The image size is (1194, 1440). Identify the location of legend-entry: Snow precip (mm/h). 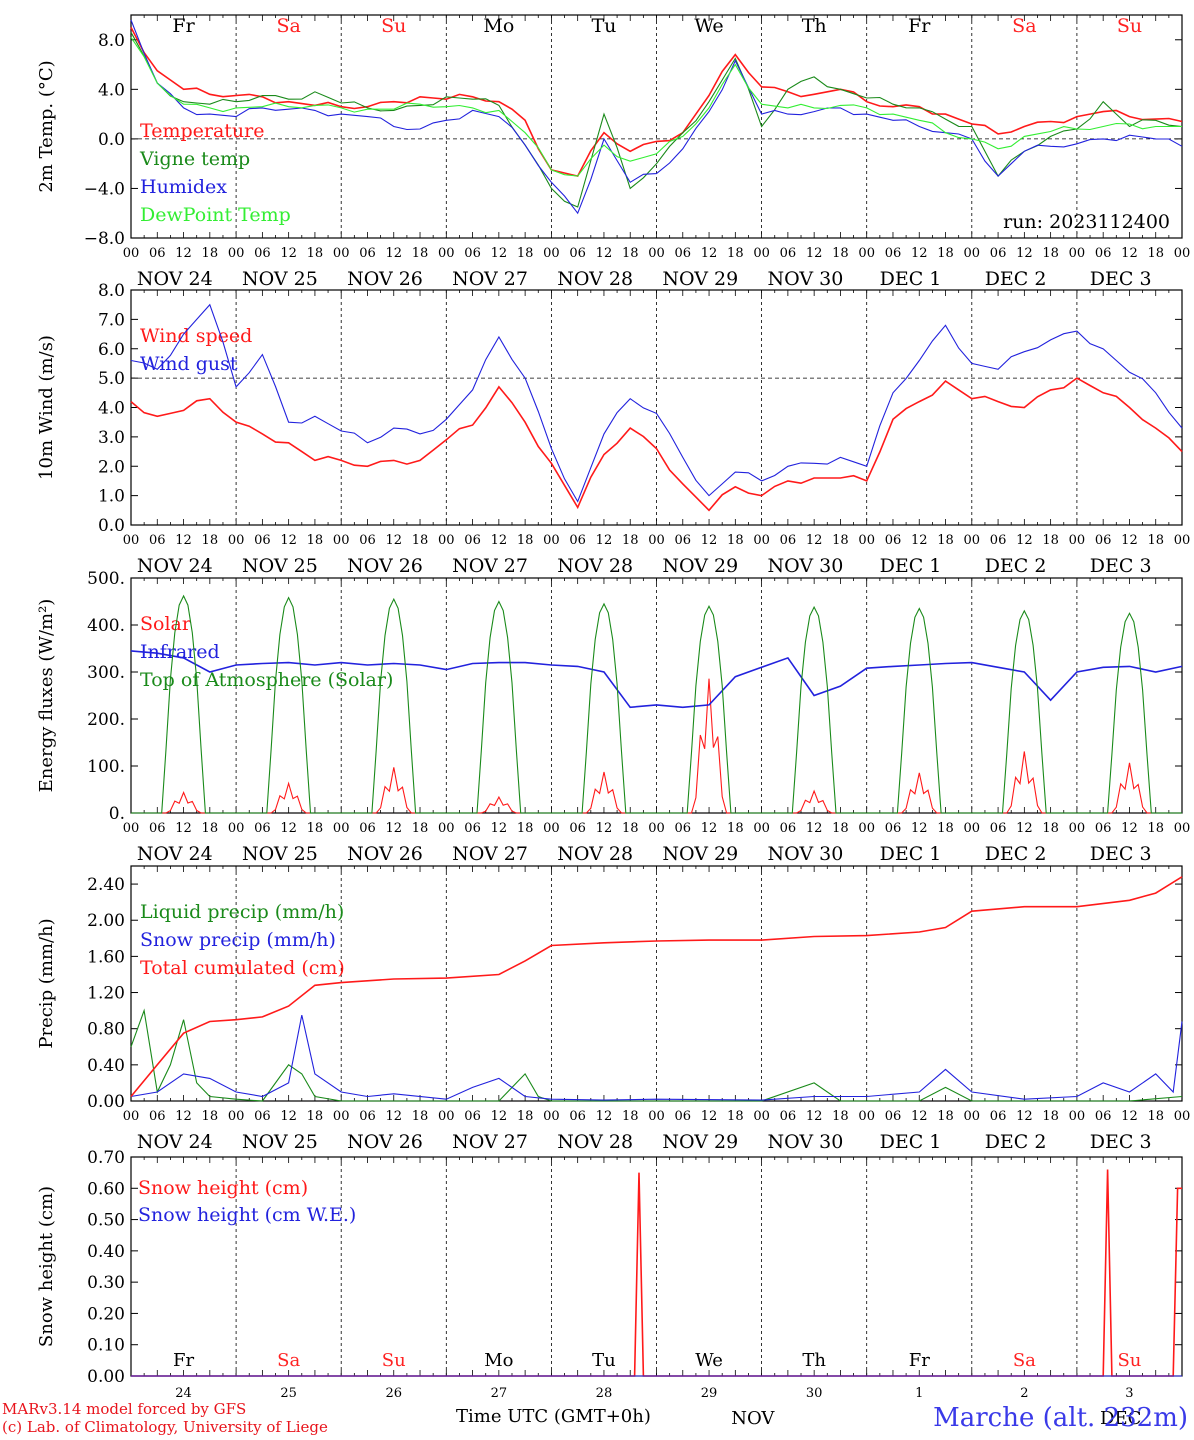
(238, 940).